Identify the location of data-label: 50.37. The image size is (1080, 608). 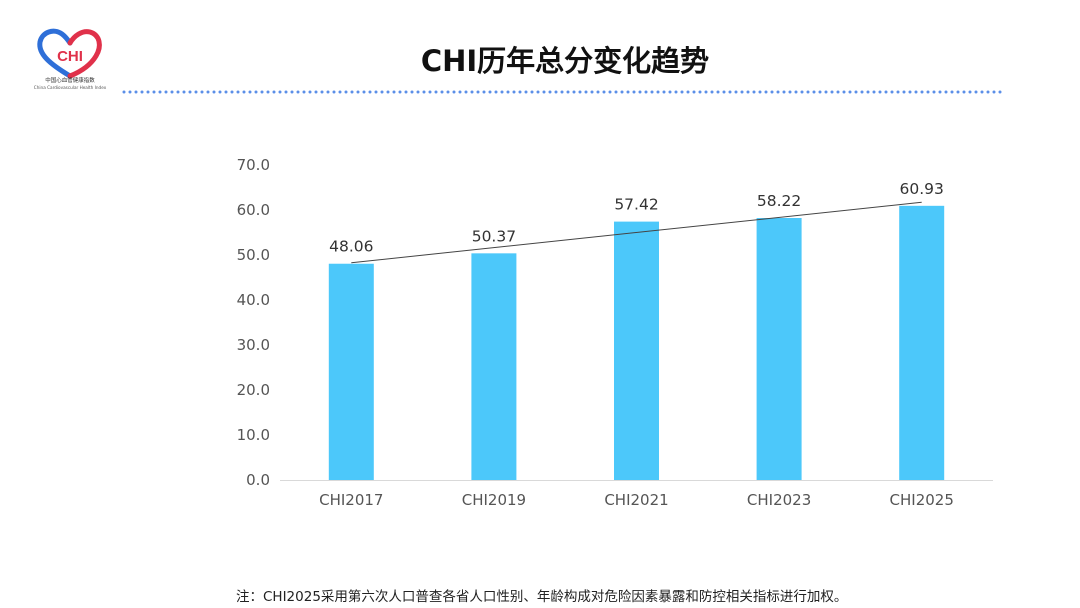
(494, 236).